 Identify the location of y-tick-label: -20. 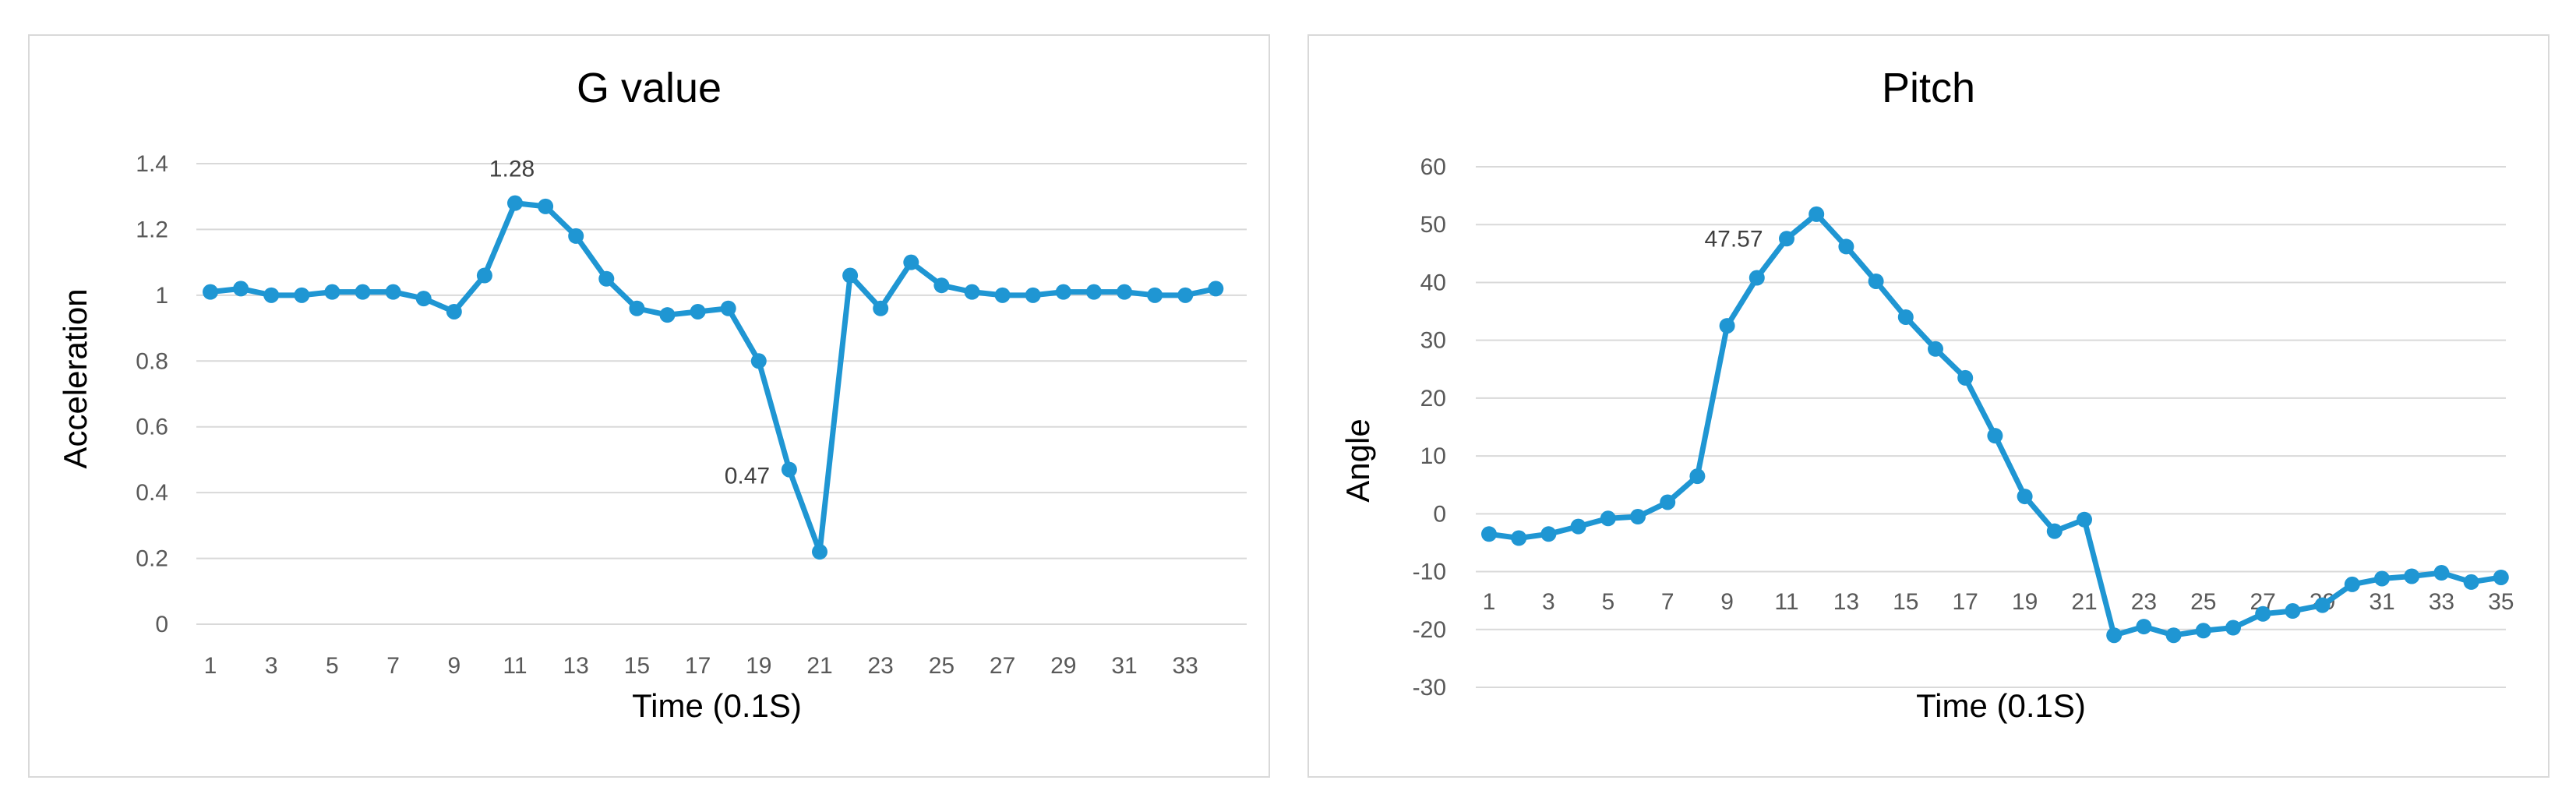
(1429, 630).